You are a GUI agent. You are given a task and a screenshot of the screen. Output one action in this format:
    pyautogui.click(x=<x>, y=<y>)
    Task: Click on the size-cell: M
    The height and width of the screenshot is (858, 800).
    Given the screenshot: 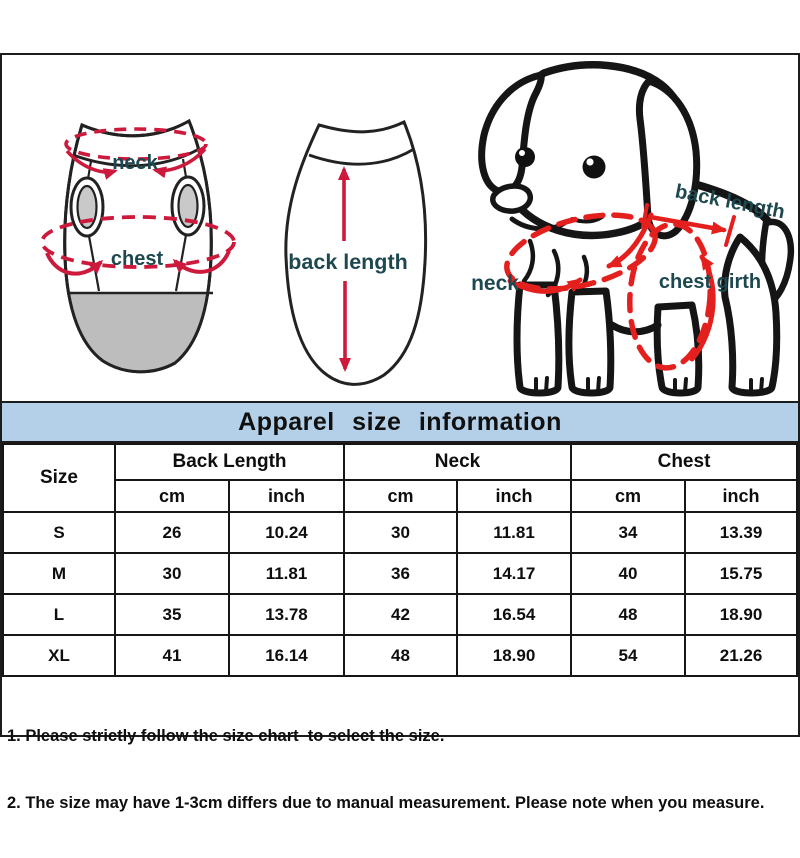 What is the action you would take?
    pyautogui.click(x=59, y=573)
    